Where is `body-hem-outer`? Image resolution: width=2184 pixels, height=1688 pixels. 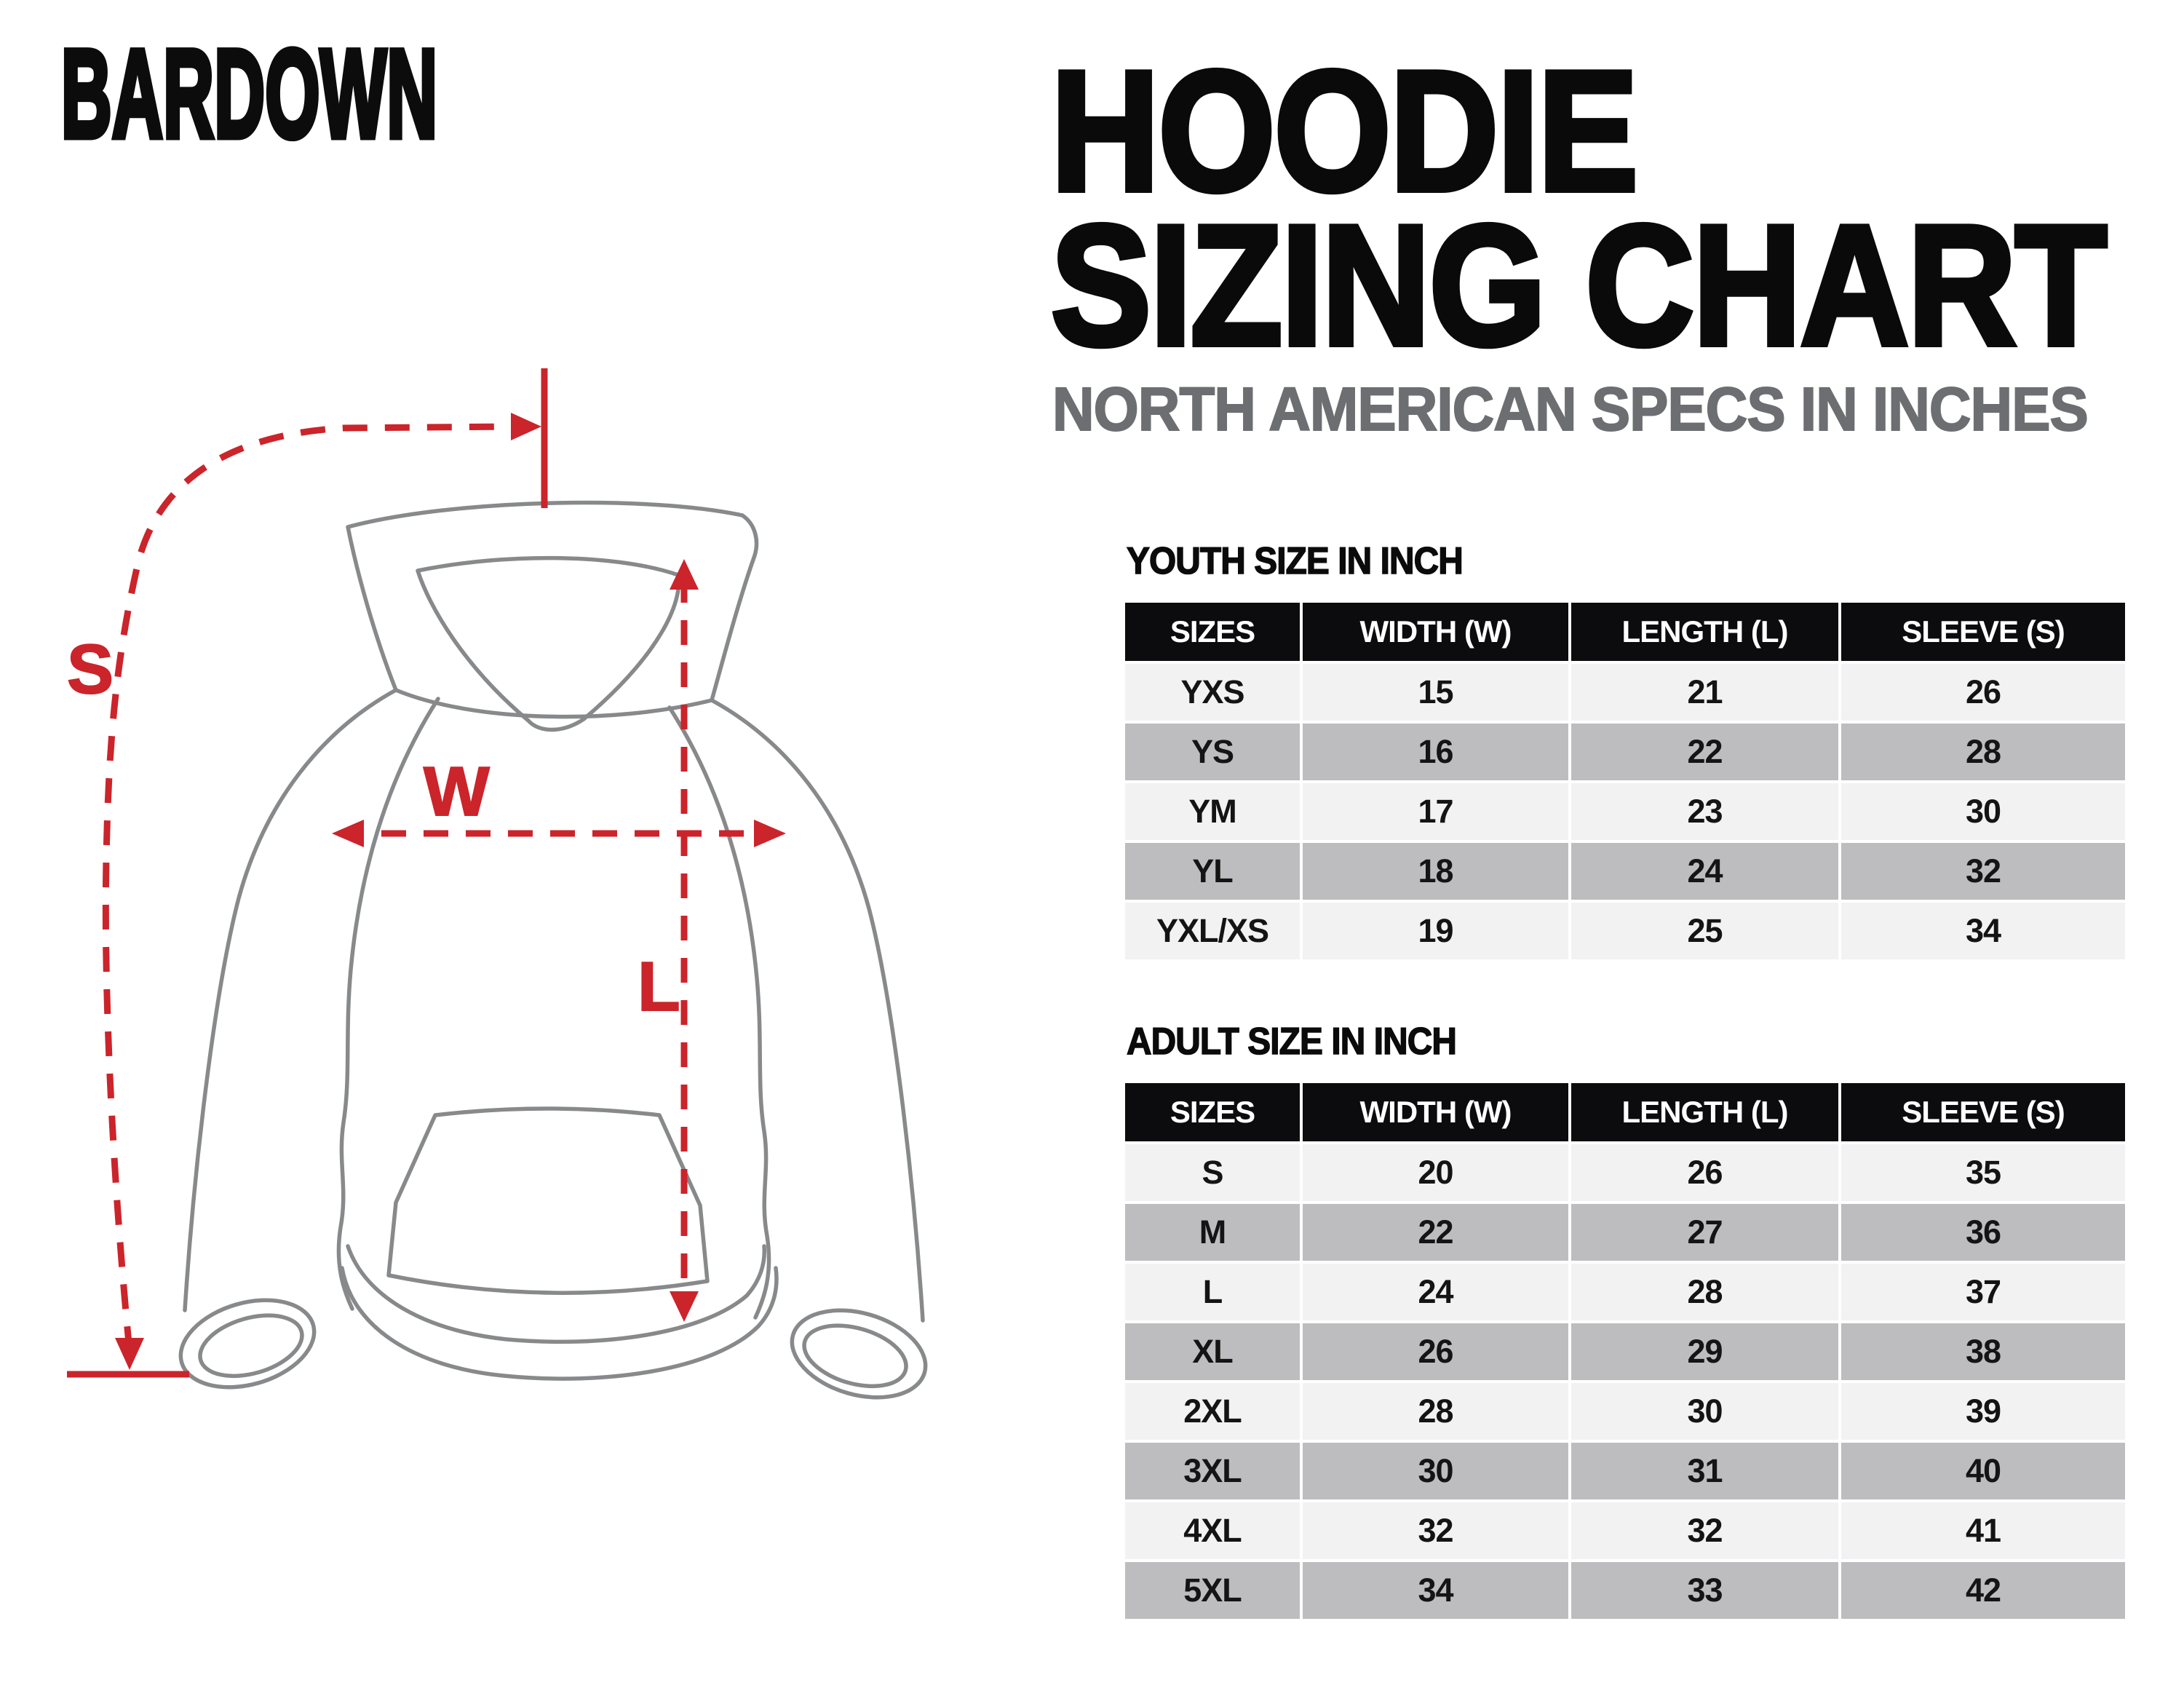
body-hem-outer is located at coordinates (559, 1323).